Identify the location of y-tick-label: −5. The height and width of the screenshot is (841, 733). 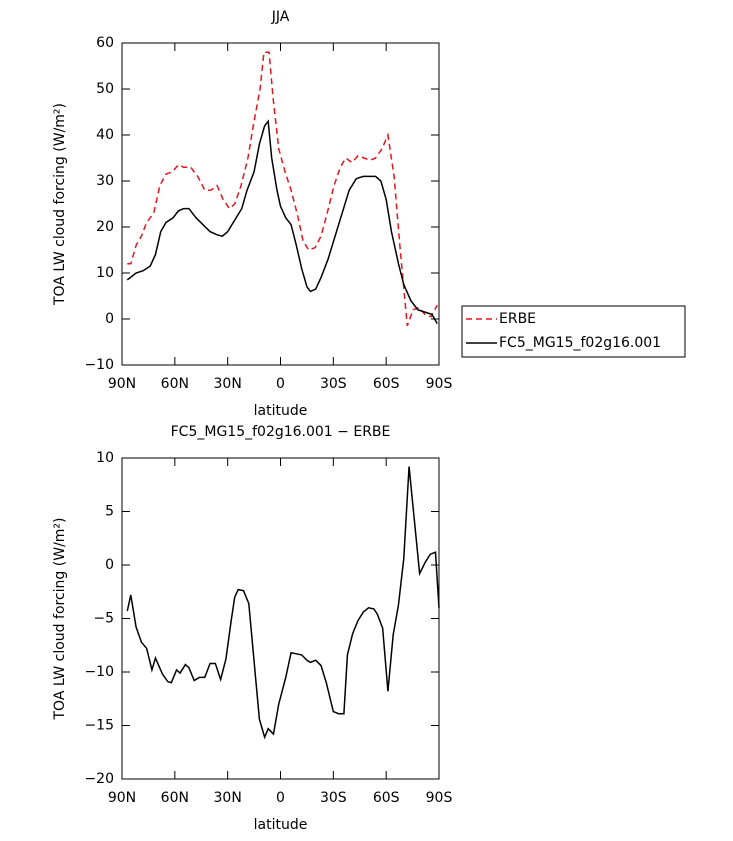
(103, 619).